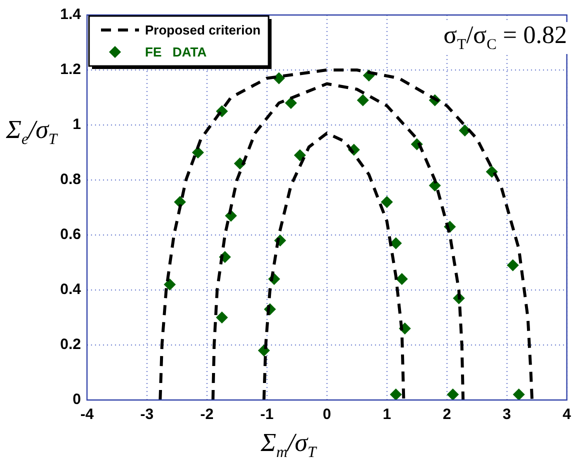  Describe the element at coordinates (71, 289) in the screenshot. I see `y-tick-label: 0.4` at that location.